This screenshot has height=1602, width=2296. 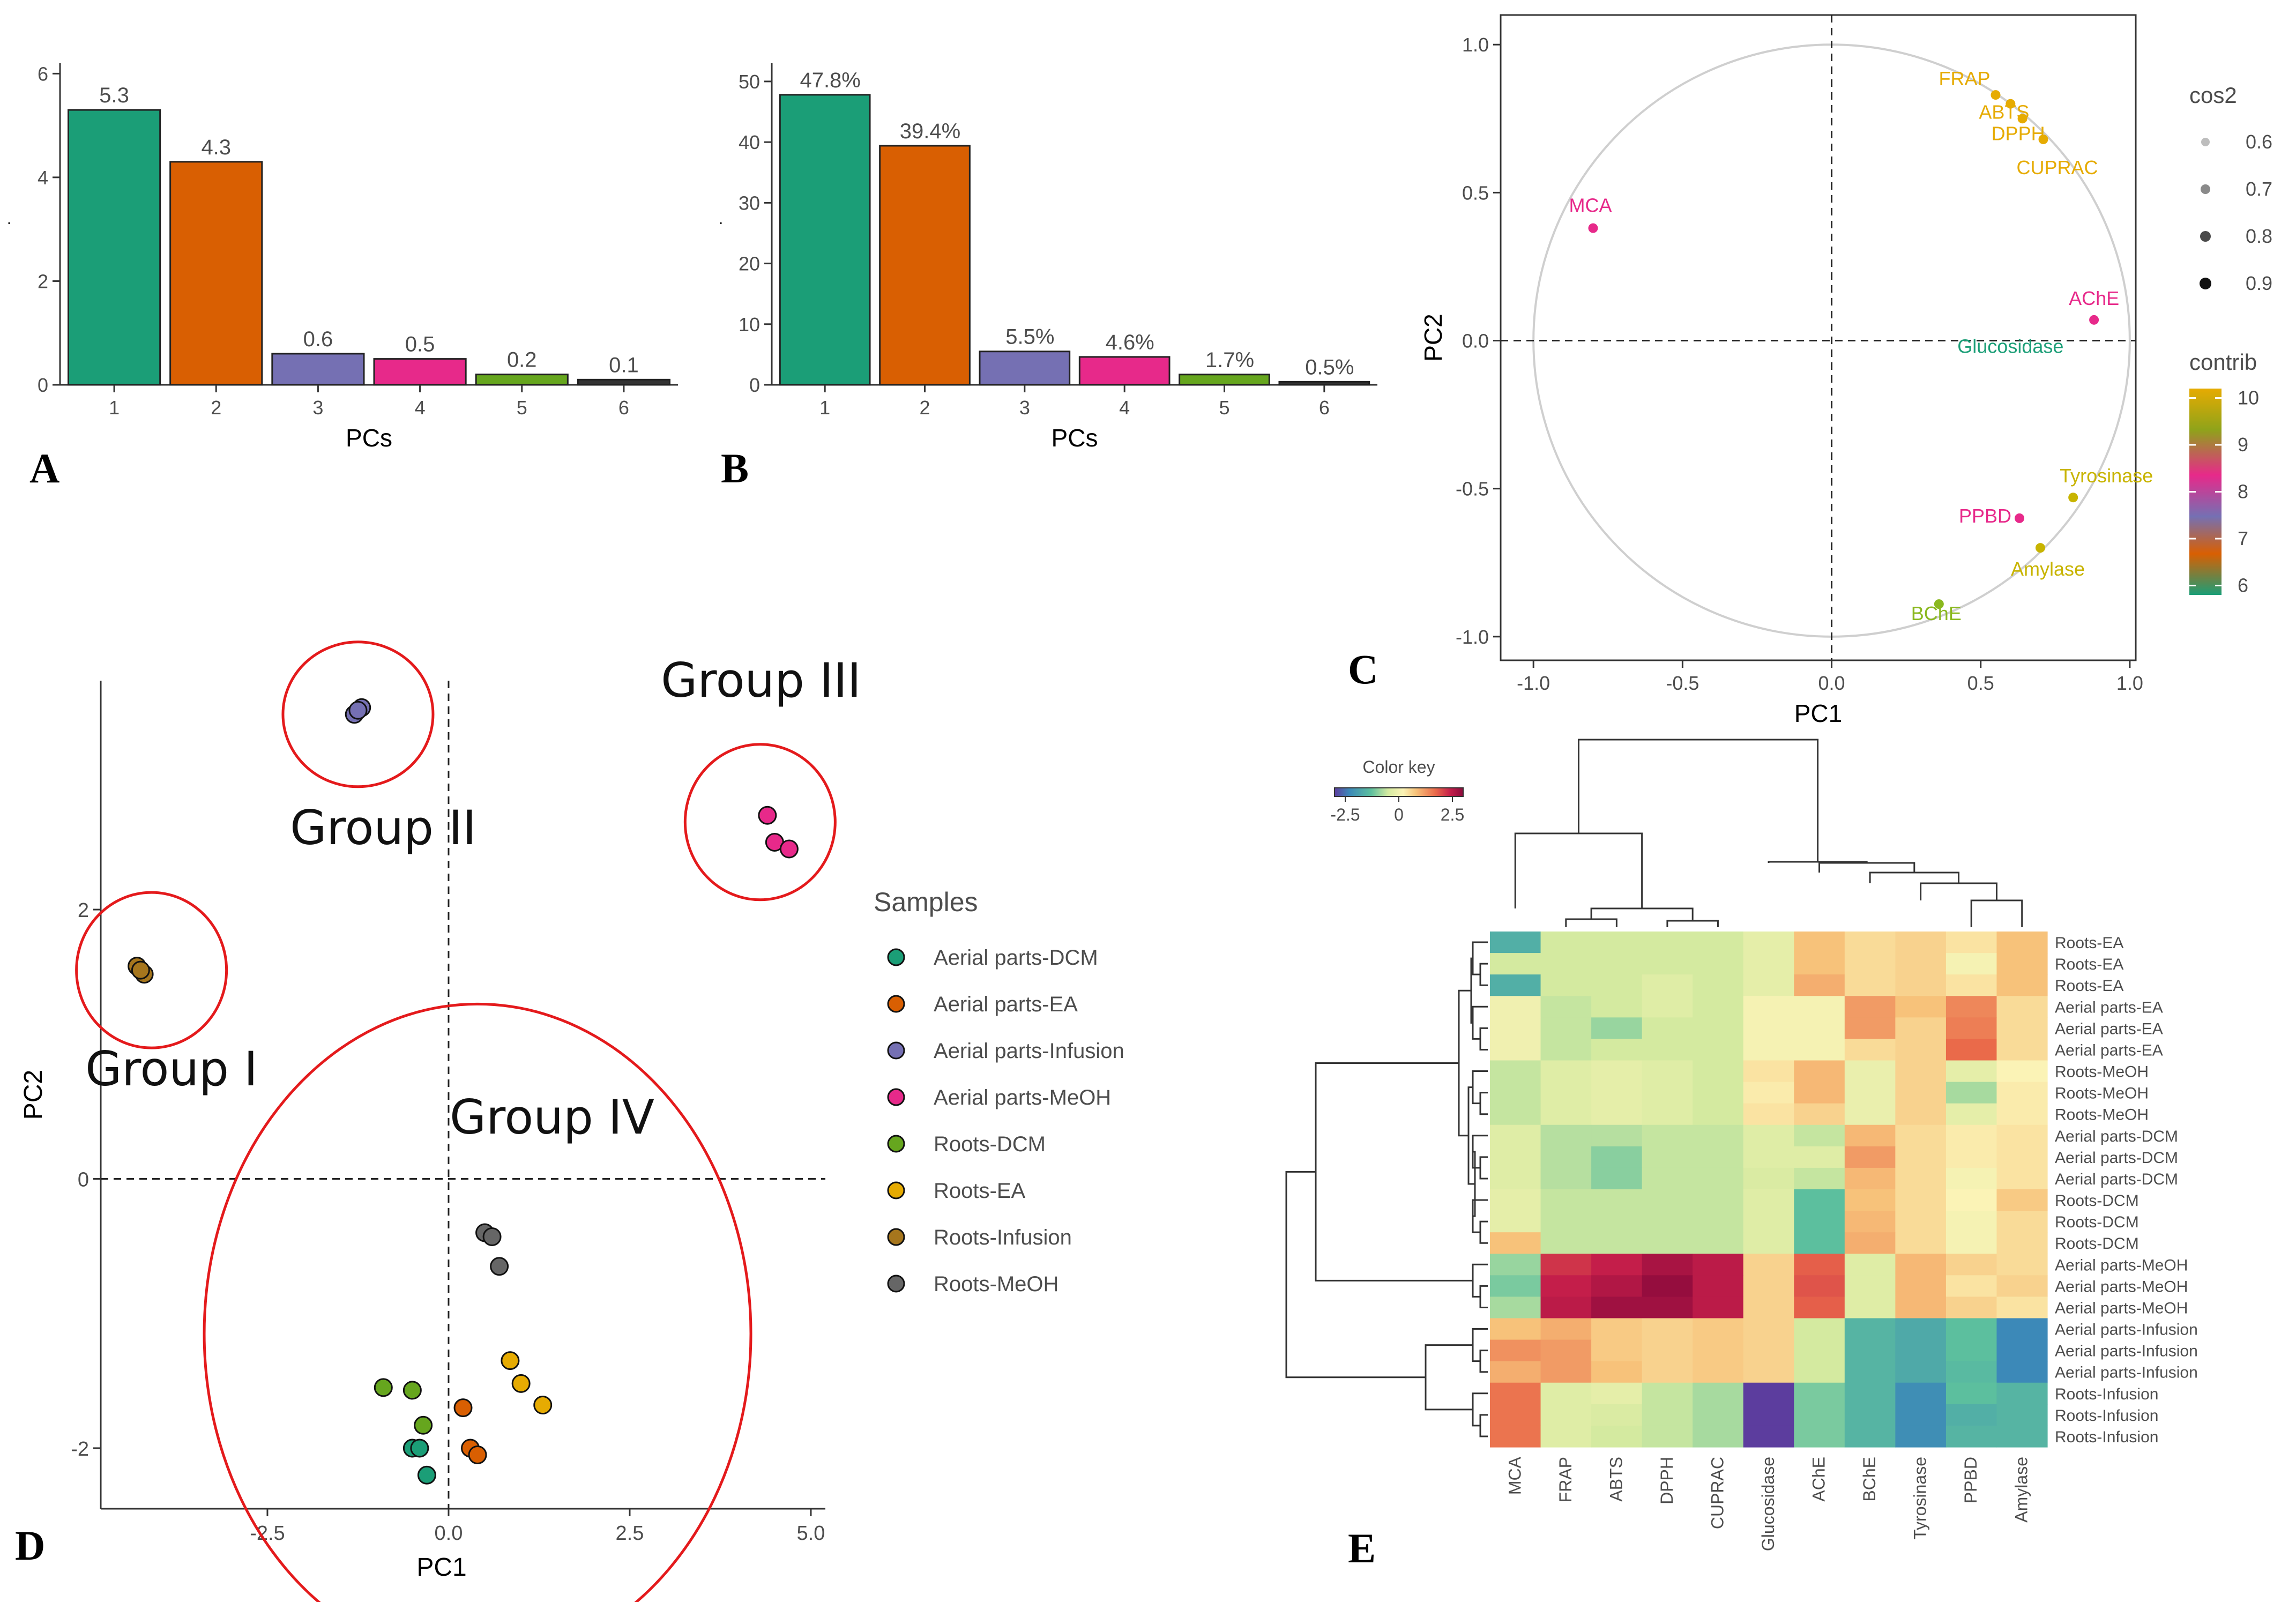 I want to click on legend-label: Roots-Infusion, so click(x=1003, y=1237).